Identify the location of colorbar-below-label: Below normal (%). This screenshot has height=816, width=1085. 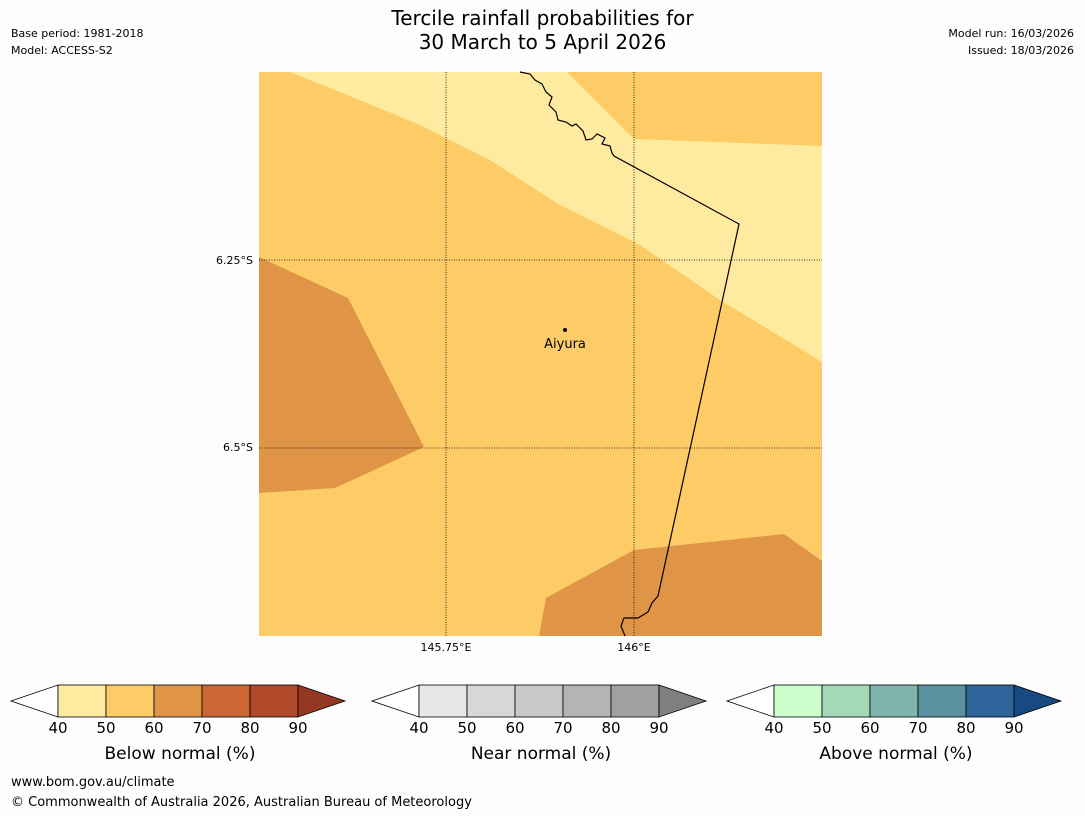
(180, 754).